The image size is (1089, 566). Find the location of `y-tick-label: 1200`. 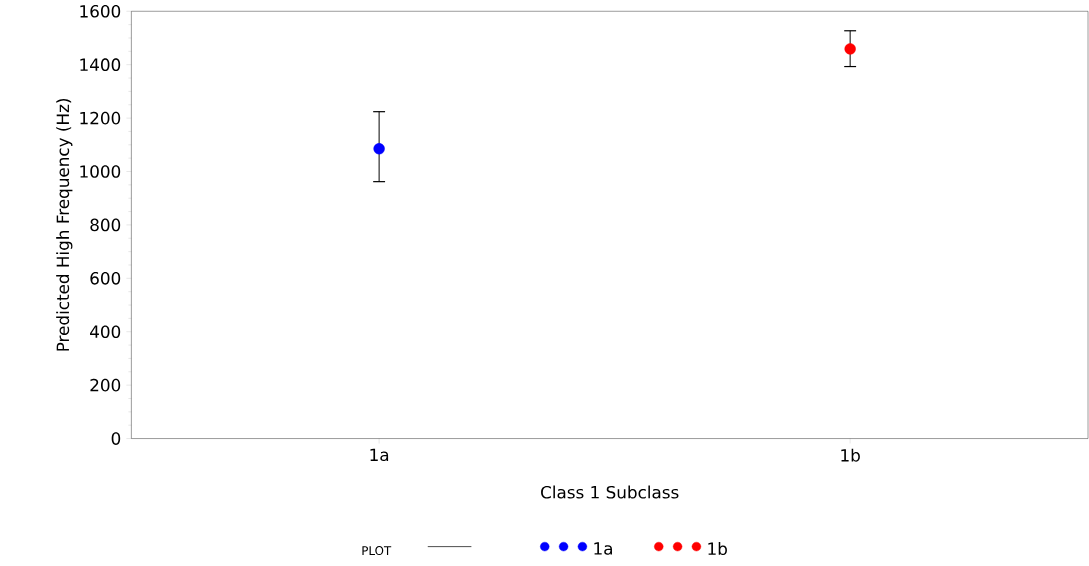

y-tick-label: 1200 is located at coordinates (100, 118).